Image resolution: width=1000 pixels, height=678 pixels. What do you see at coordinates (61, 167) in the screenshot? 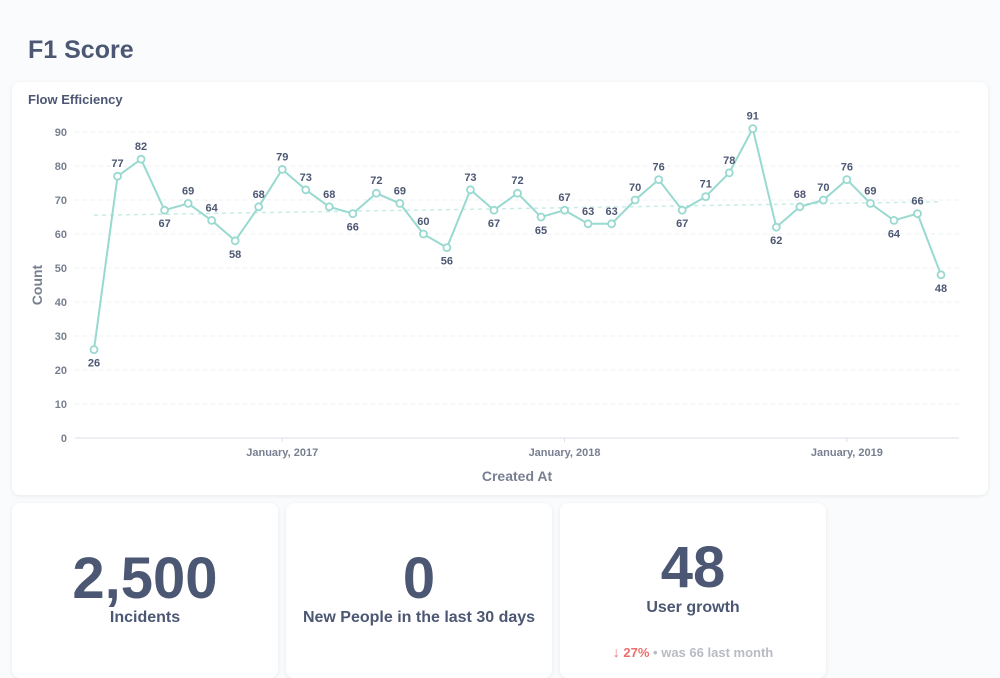
I see `y-tick-label: 80` at bounding box center [61, 167].